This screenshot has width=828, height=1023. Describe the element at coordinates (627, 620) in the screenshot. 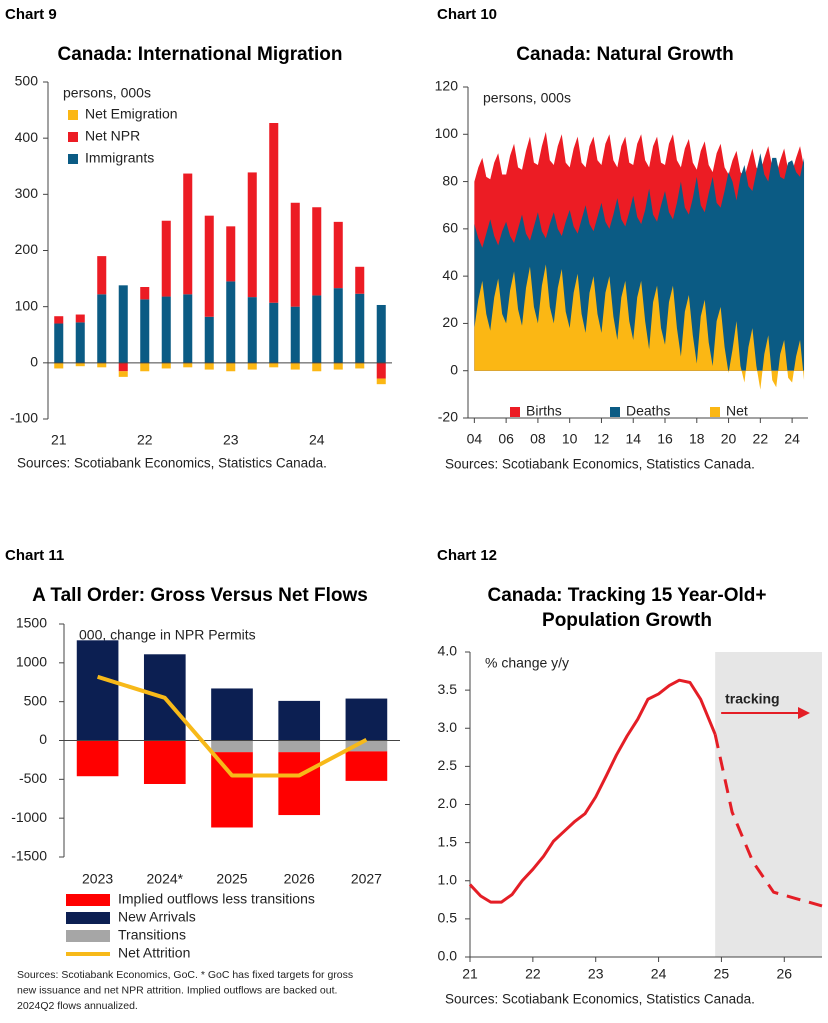

I see `chart-title: Population Growth` at that location.